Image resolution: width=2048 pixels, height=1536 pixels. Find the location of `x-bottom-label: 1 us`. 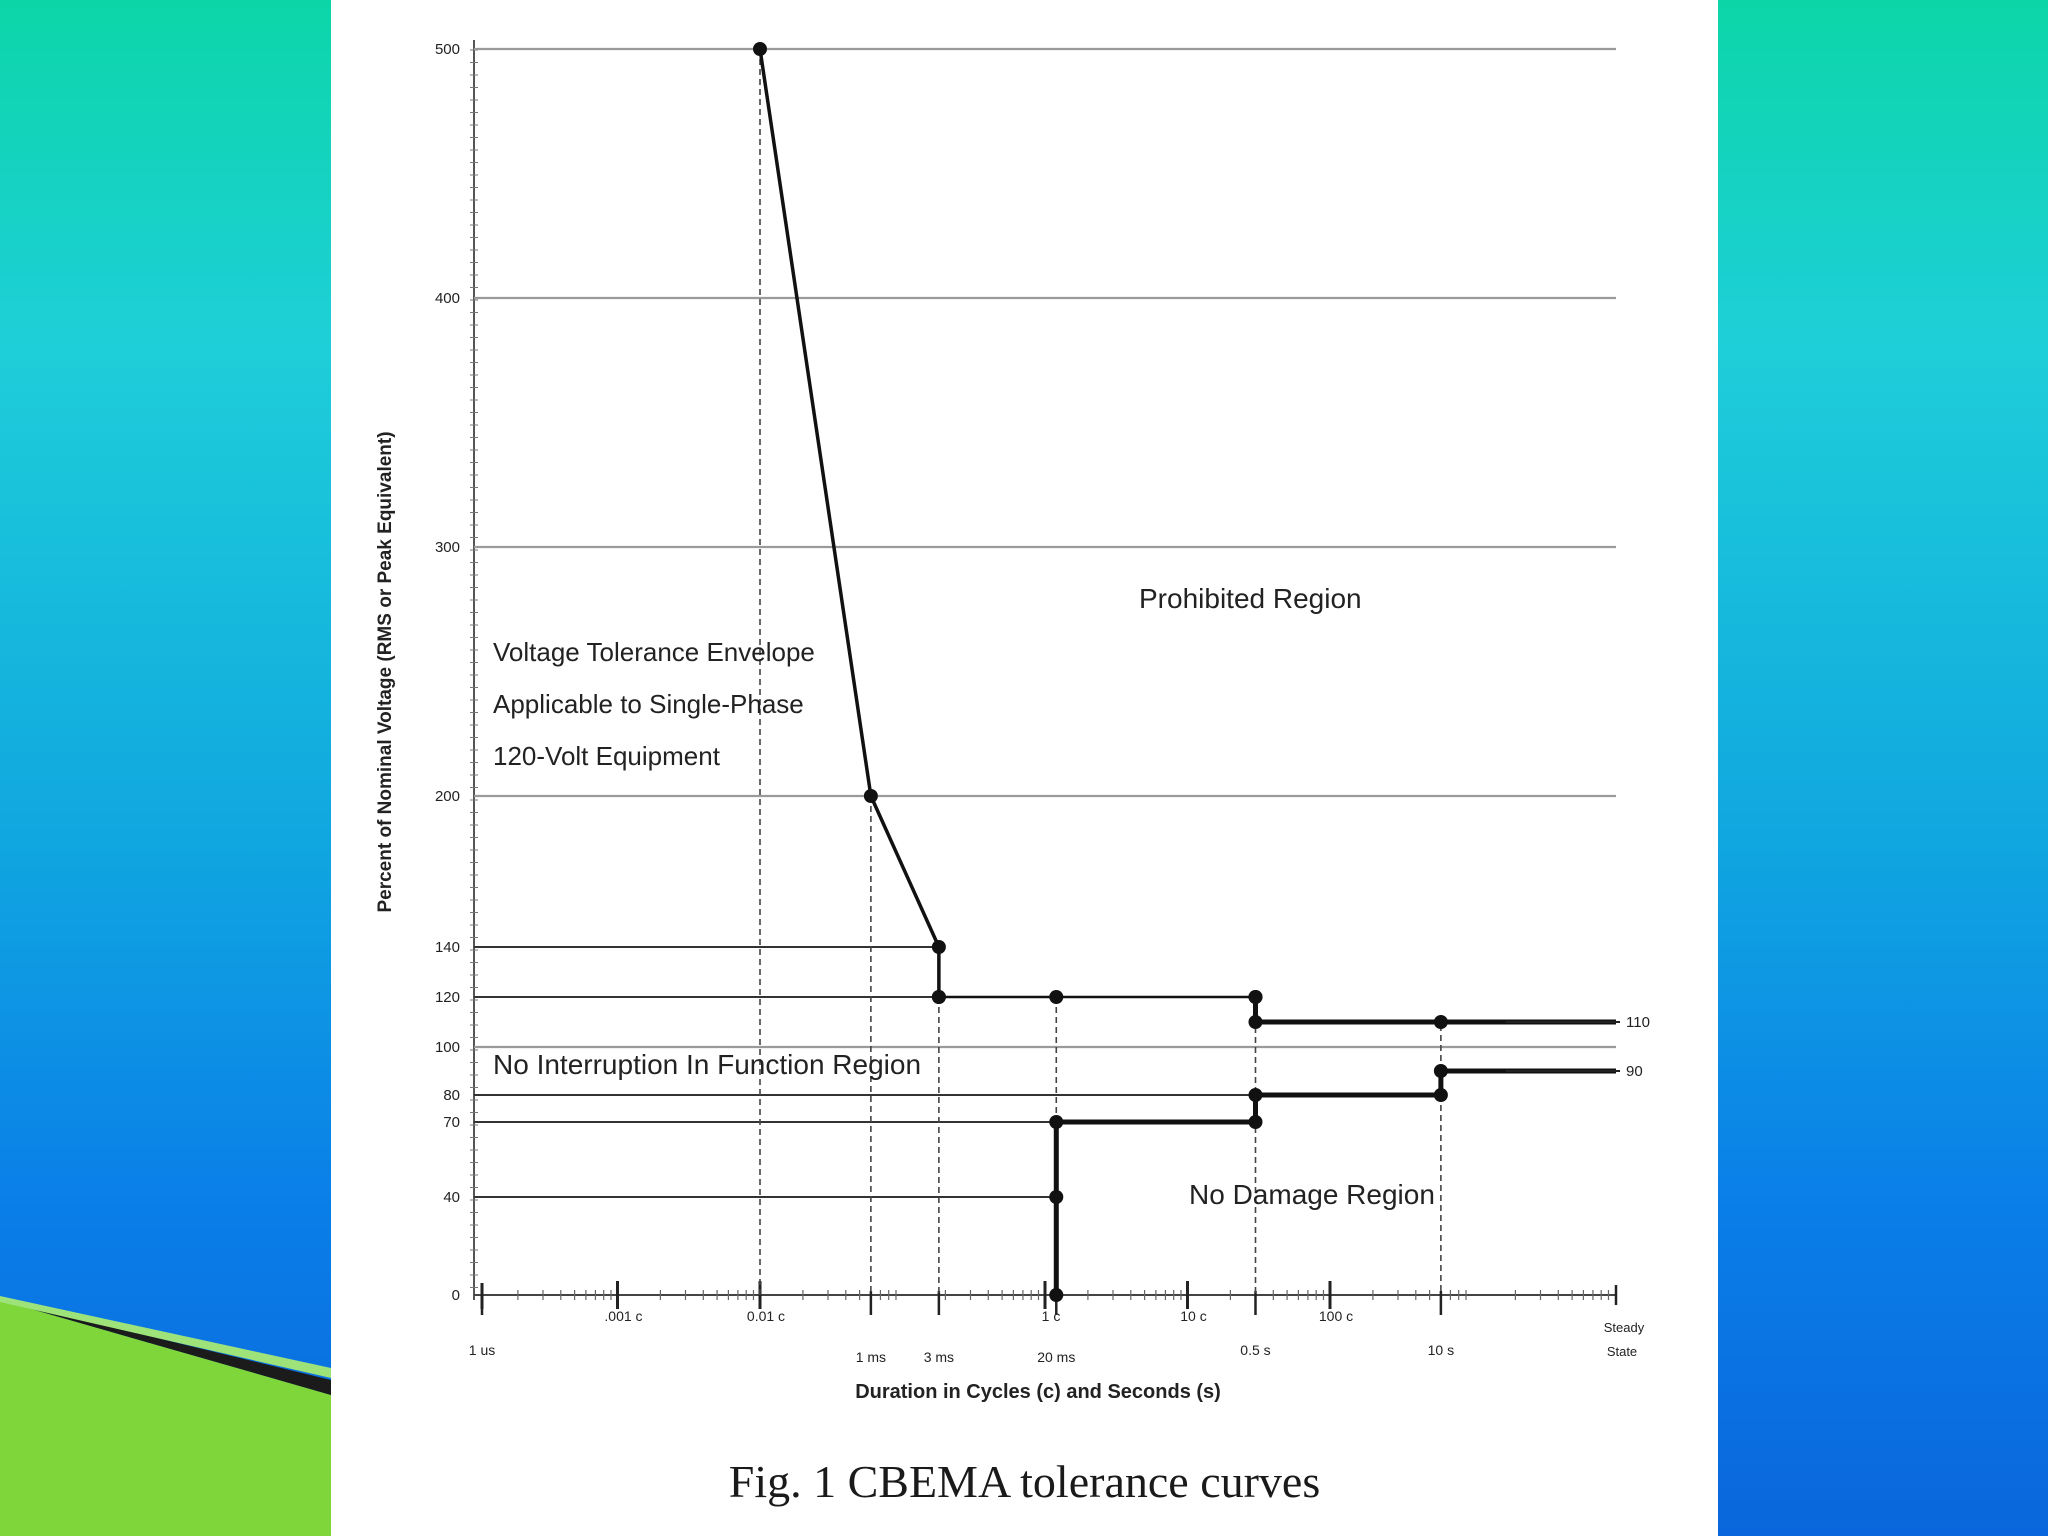

x-bottom-label: 1 us is located at coordinates (482, 1350).